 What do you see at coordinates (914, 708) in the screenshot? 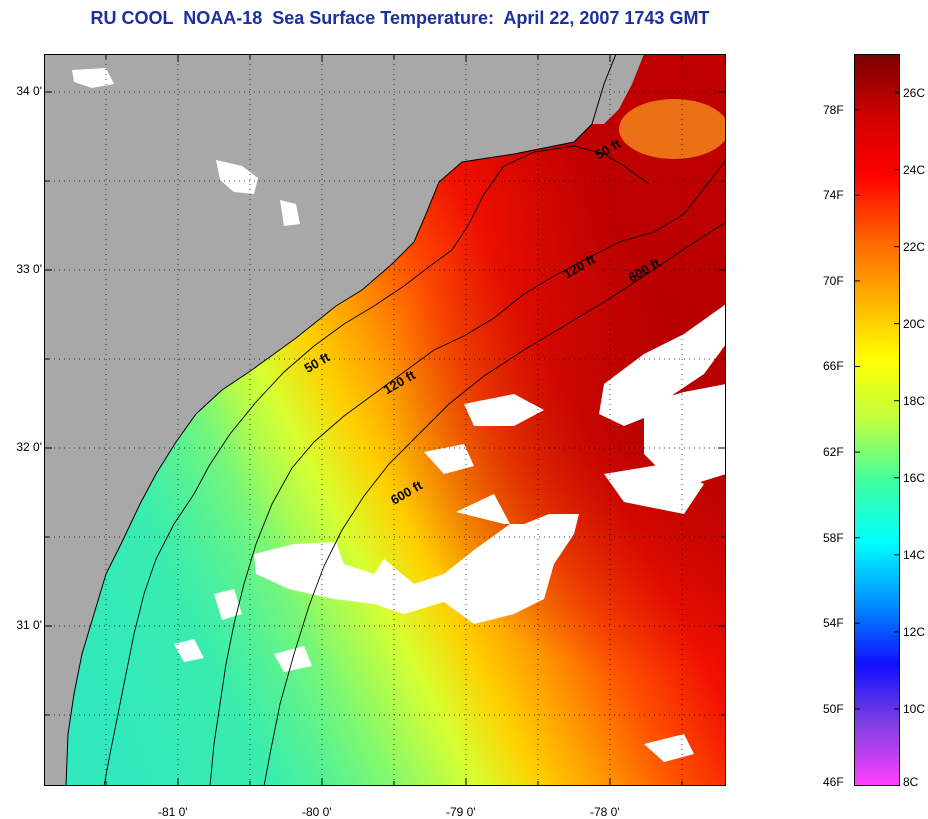
I see `colorbar-label-celsius: 10C` at bounding box center [914, 708].